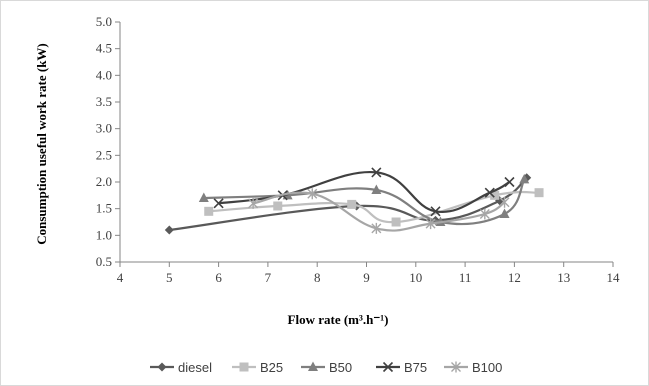 The height and width of the screenshot is (386, 649). Describe the element at coordinates (104, 234) in the screenshot. I see `y-tick-label: 1.0` at that location.